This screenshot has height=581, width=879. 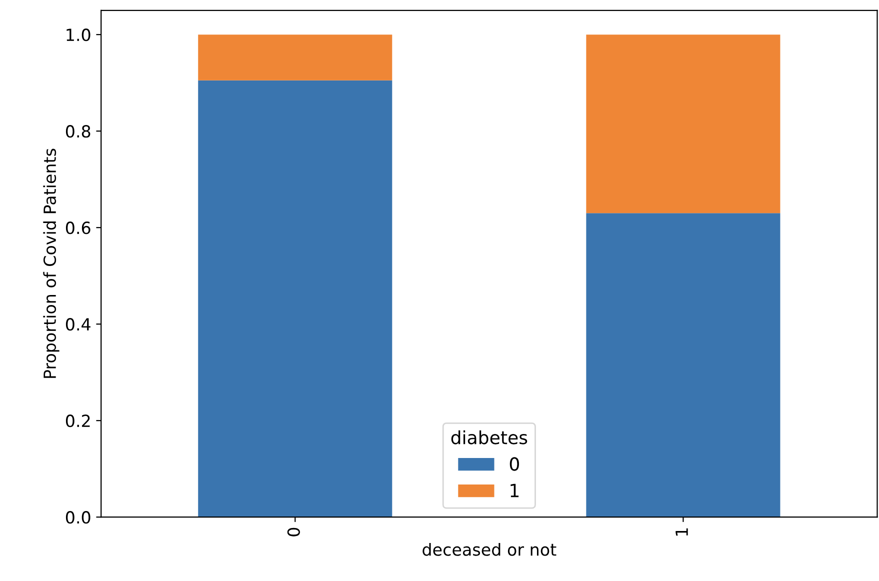 What do you see at coordinates (78, 228) in the screenshot?
I see `y-tick-label: 0.6` at bounding box center [78, 228].